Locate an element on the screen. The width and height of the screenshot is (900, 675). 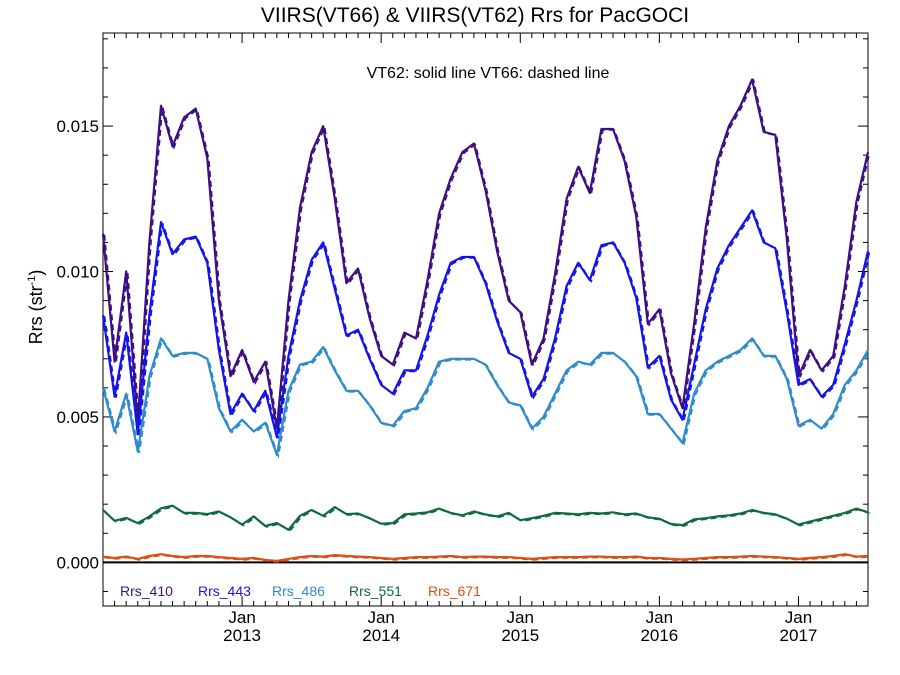
y-axis-label-text: Rrs (str is located at coordinates (36, 314).